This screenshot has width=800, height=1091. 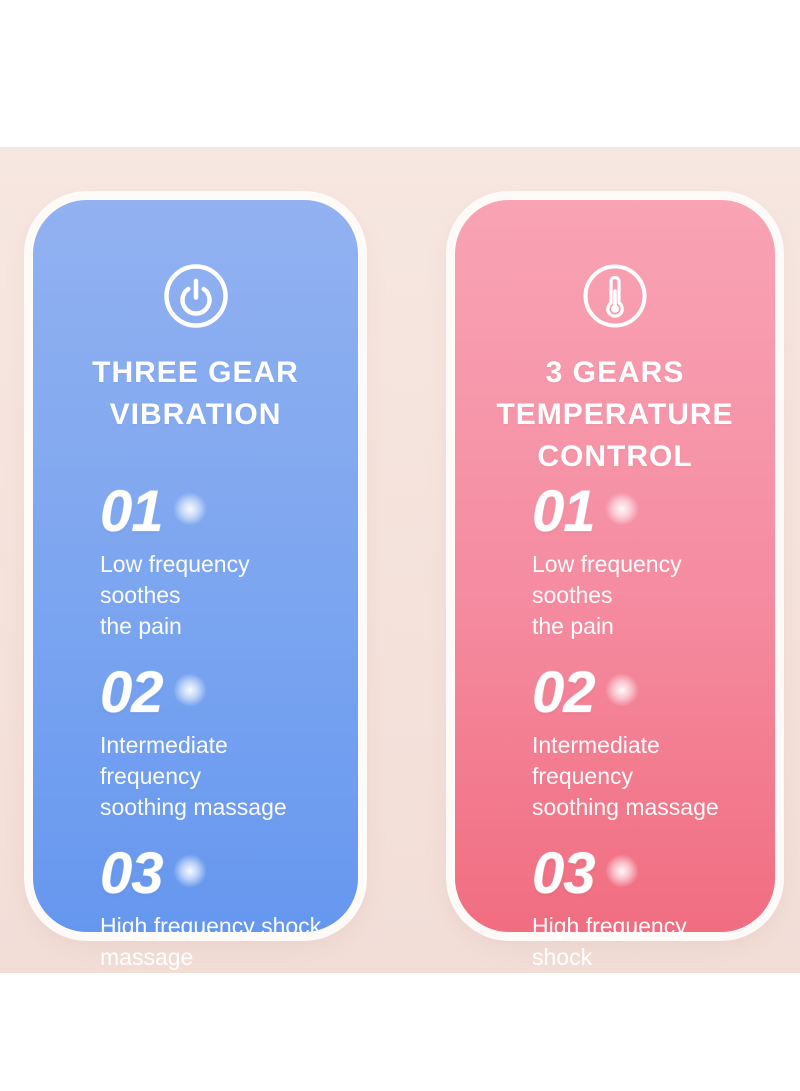 I want to click on title-line: THREE GEAR, so click(x=195, y=372).